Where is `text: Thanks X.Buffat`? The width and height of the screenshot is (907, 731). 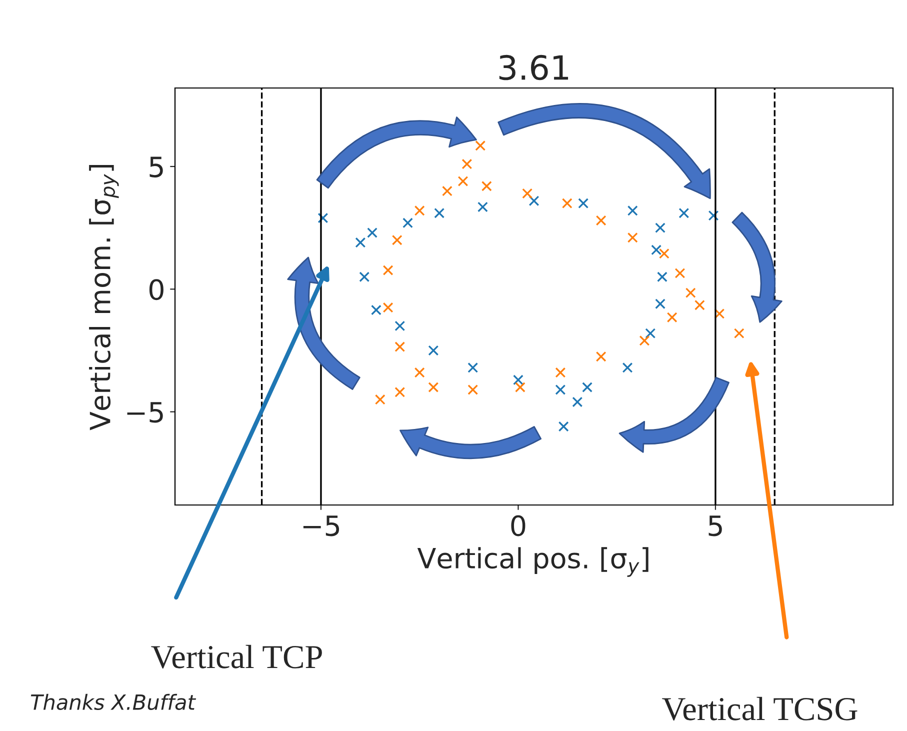 text: Thanks X.Buffat is located at coordinates (113, 702).